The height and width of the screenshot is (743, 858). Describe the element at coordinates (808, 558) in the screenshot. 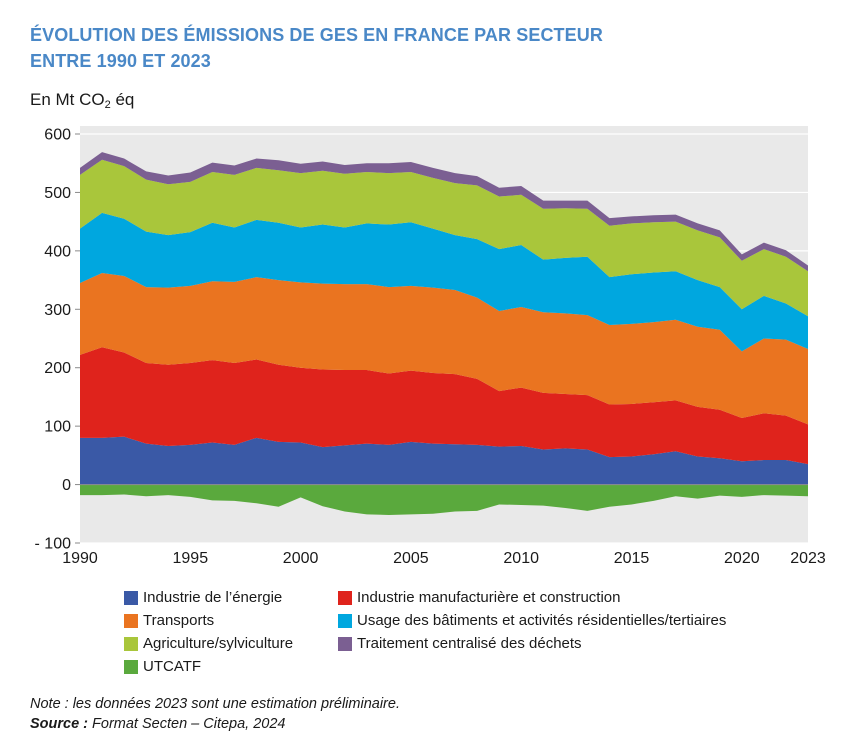

I see `x-tick-label: 2023` at that location.